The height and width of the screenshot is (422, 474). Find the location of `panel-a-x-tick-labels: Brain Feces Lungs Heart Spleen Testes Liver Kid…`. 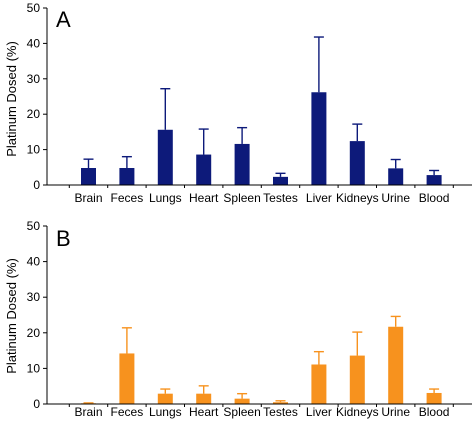

panel-a-x-tick-labels: Brain Feces Lungs Heart Spleen Testes Liver Kid… is located at coordinates (261, 198).